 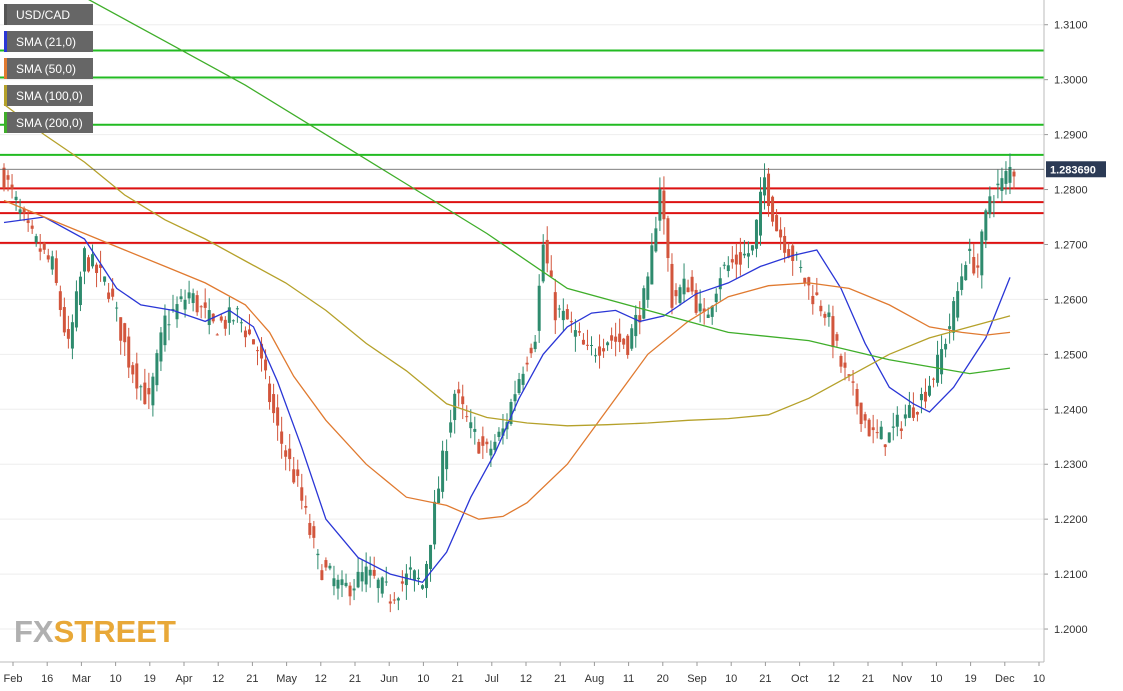 What do you see at coordinates (49, 122) in the screenshot?
I see `legend-sma-200-label: SMA (200,0)` at bounding box center [49, 122].